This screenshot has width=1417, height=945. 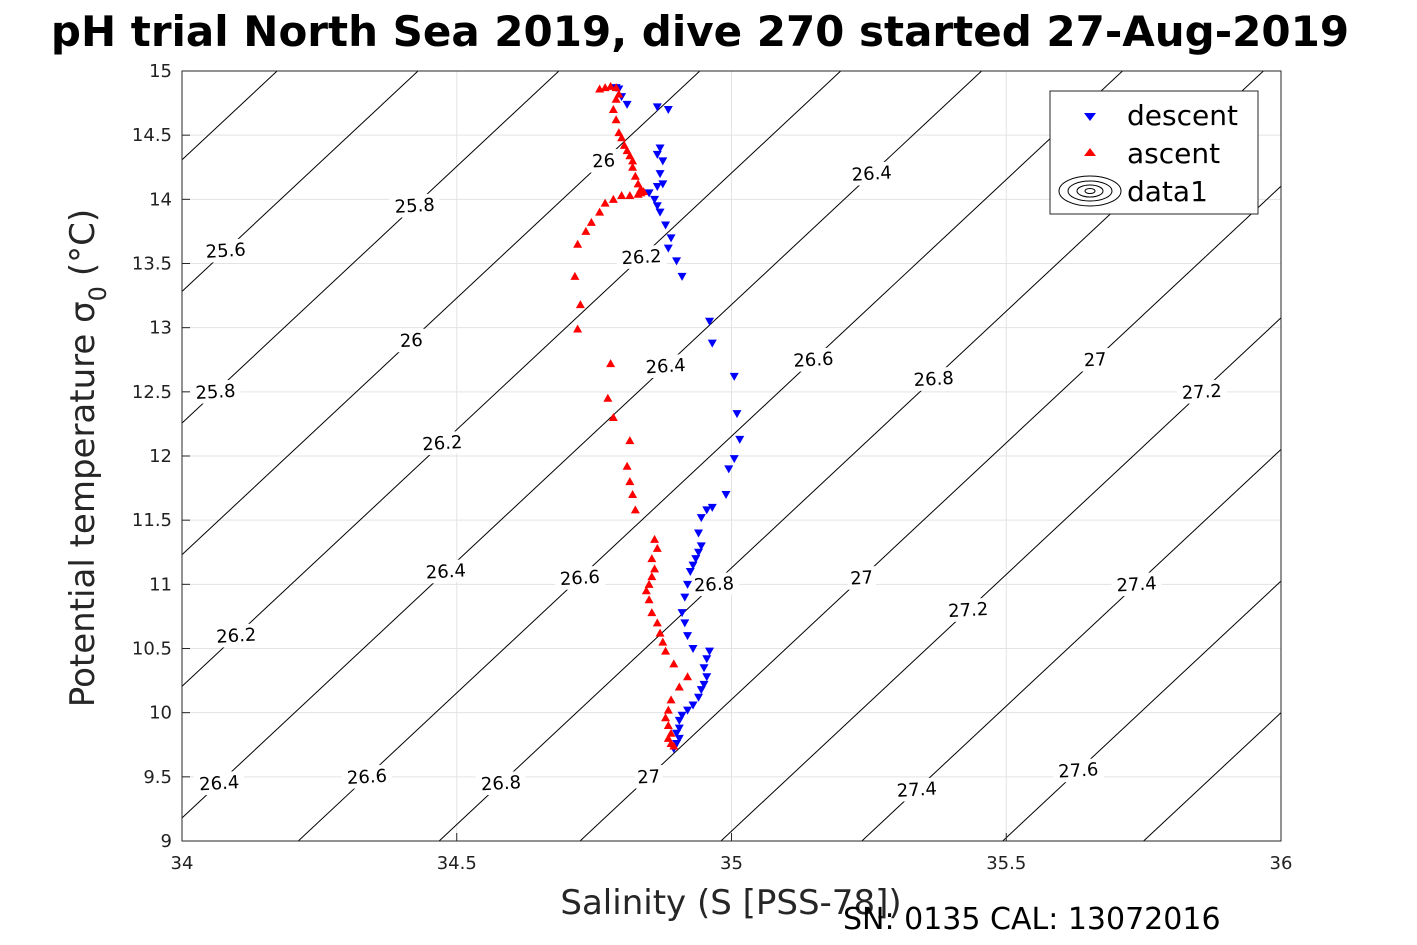 What do you see at coordinates (1167, 191) in the screenshot?
I see `legend-data1-label: data1` at bounding box center [1167, 191].